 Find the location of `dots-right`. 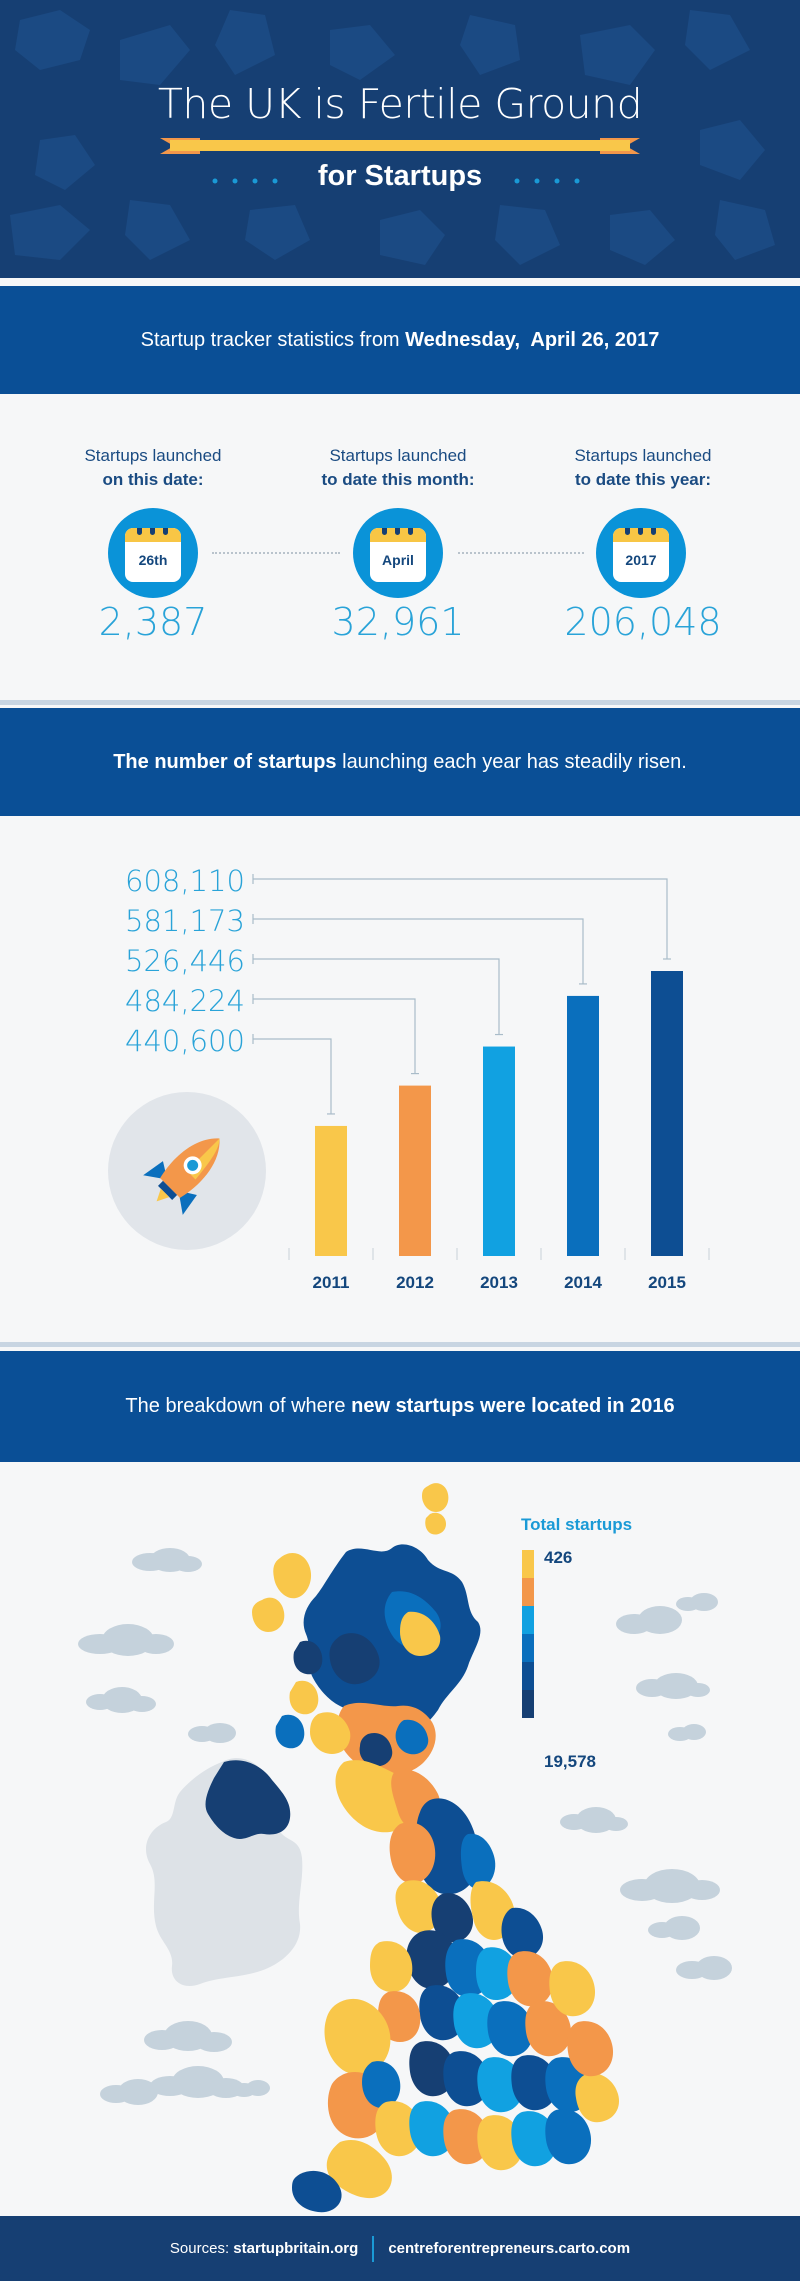

dots-right is located at coordinates (547, 181).